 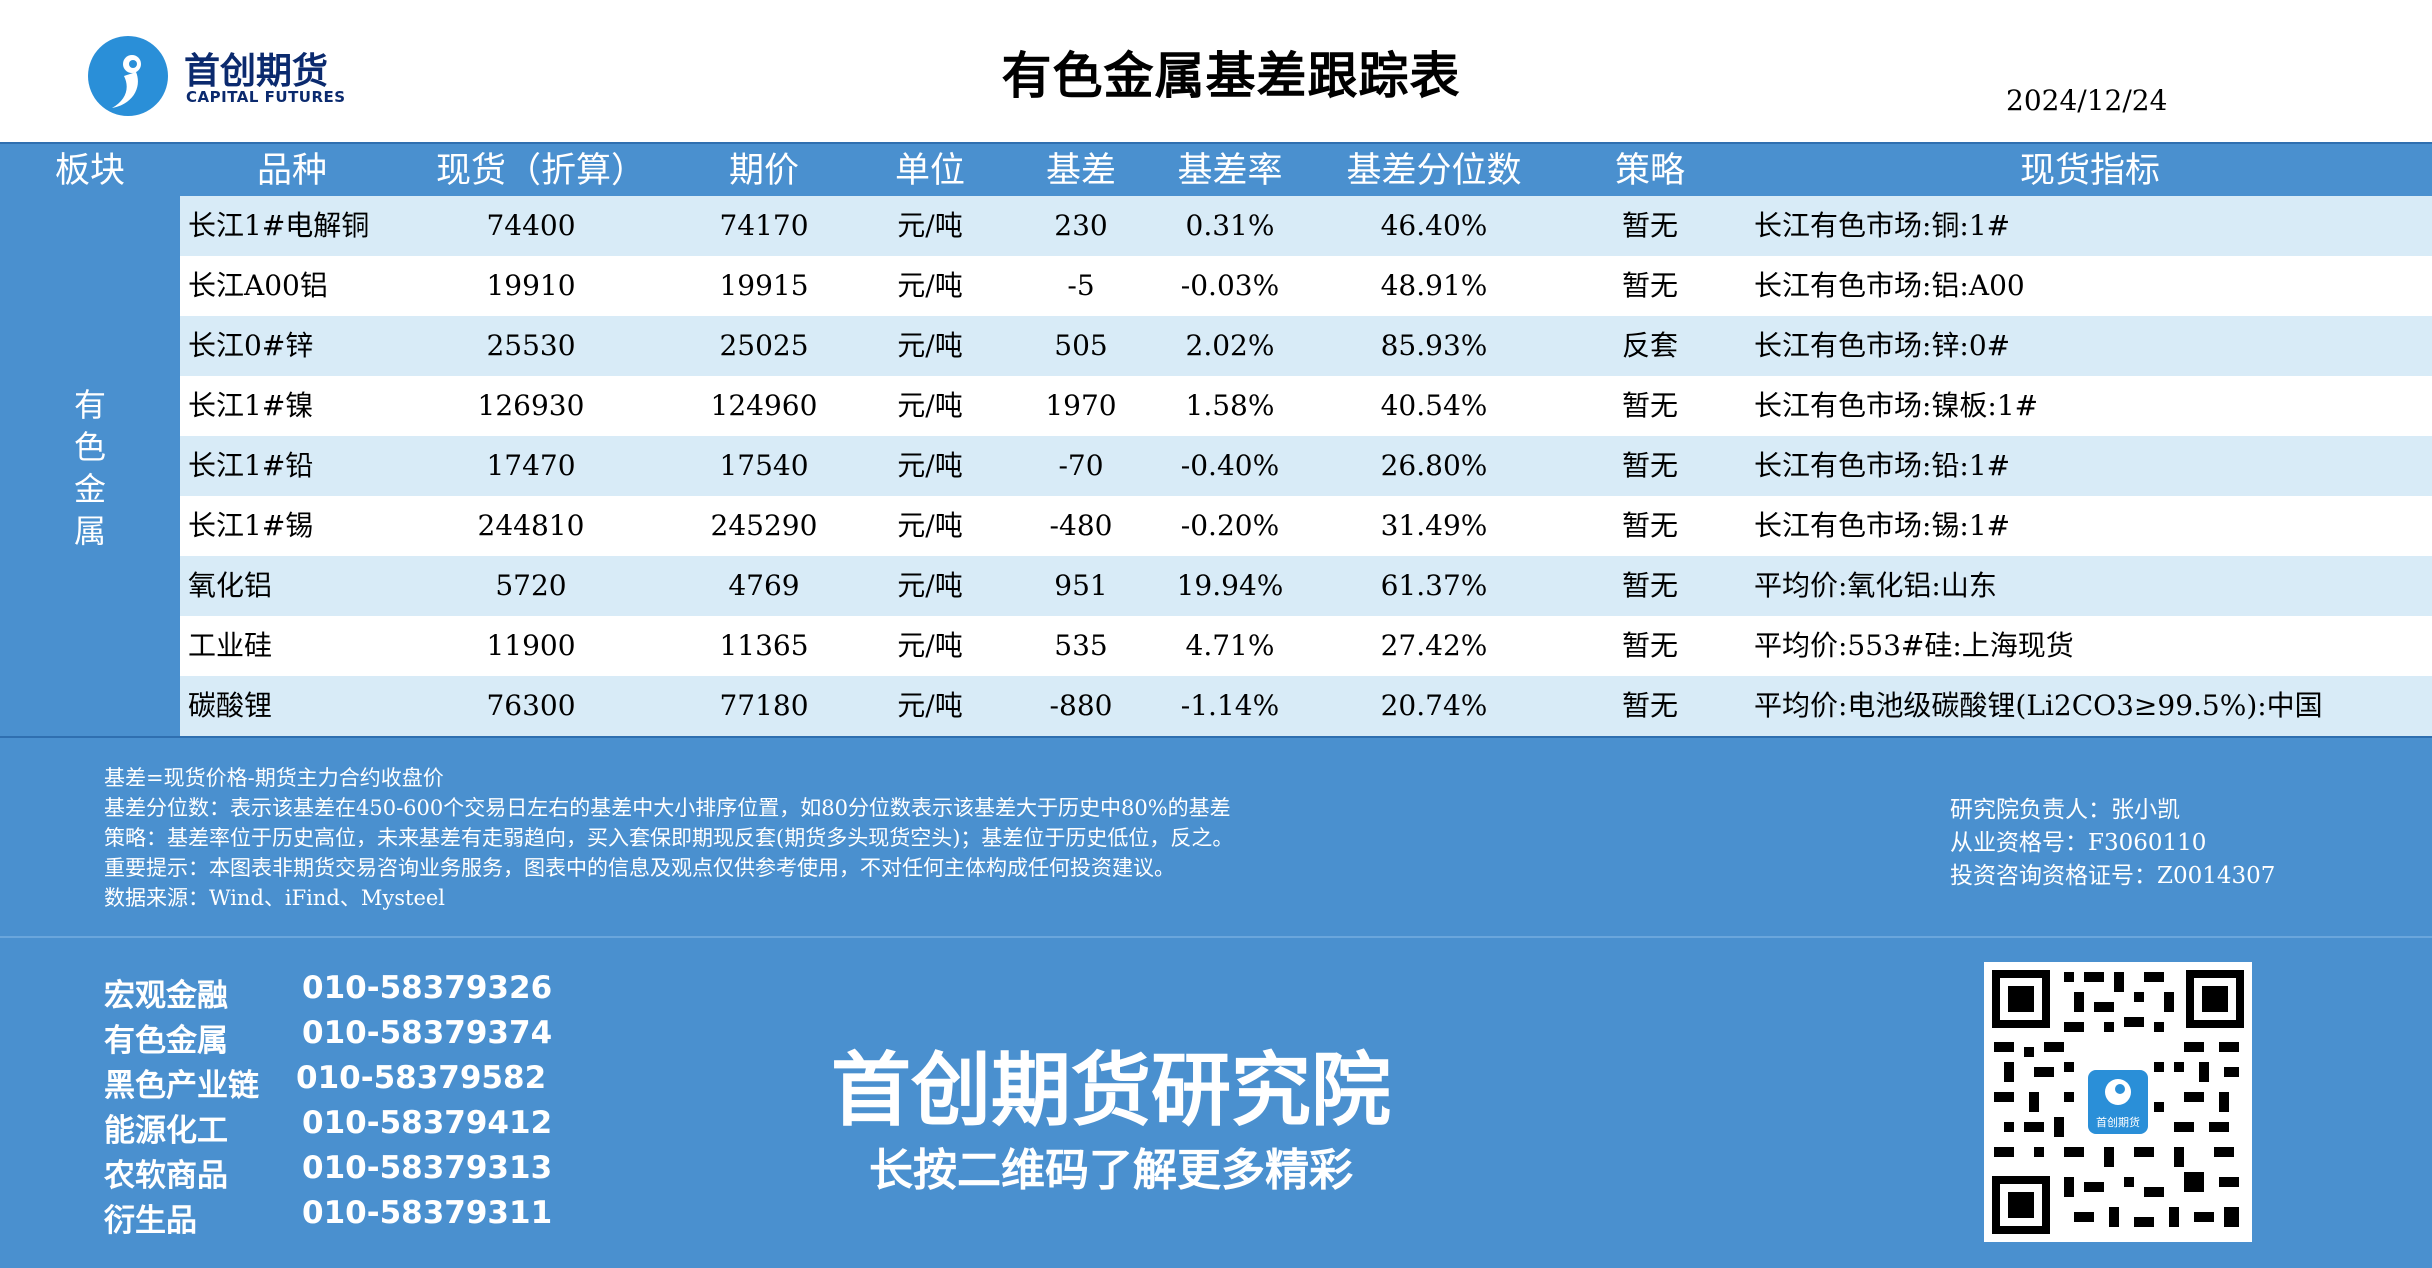 What do you see at coordinates (1230, 171) in the screenshot?
I see `column-header-basis-rate: 基差率` at bounding box center [1230, 171].